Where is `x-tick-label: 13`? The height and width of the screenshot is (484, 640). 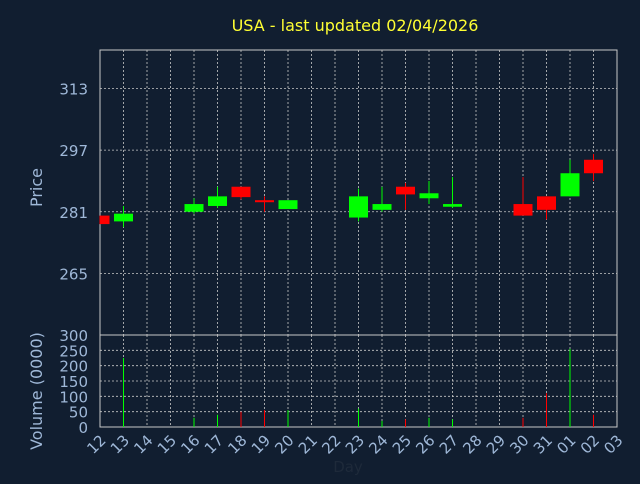
x-tick-label: 13 is located at coordinates (120, 444).